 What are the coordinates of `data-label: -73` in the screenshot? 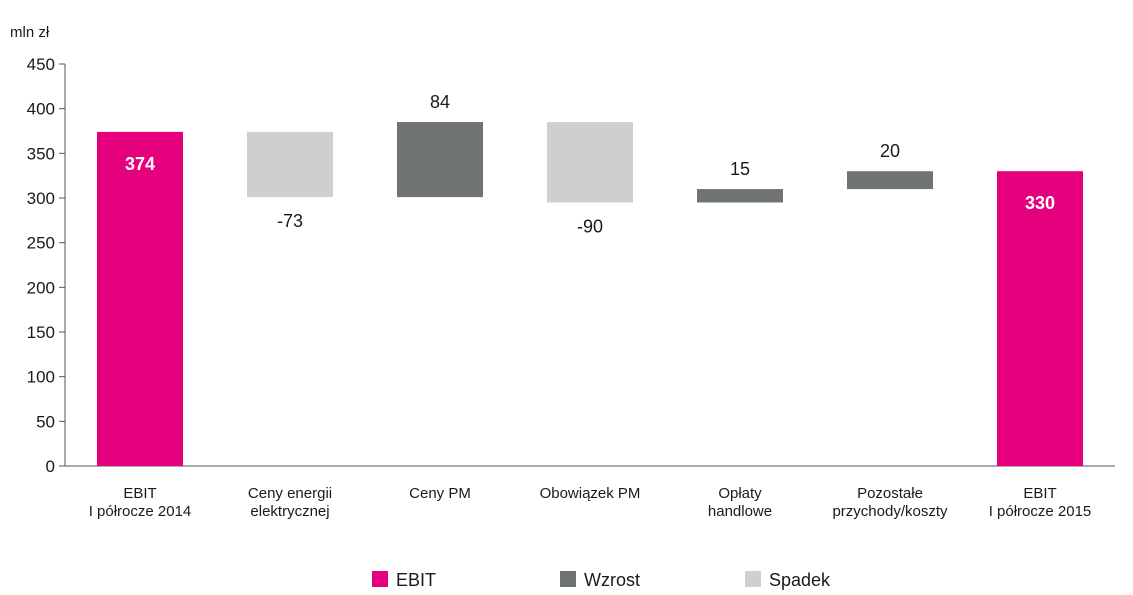 It's located at (290, 221).